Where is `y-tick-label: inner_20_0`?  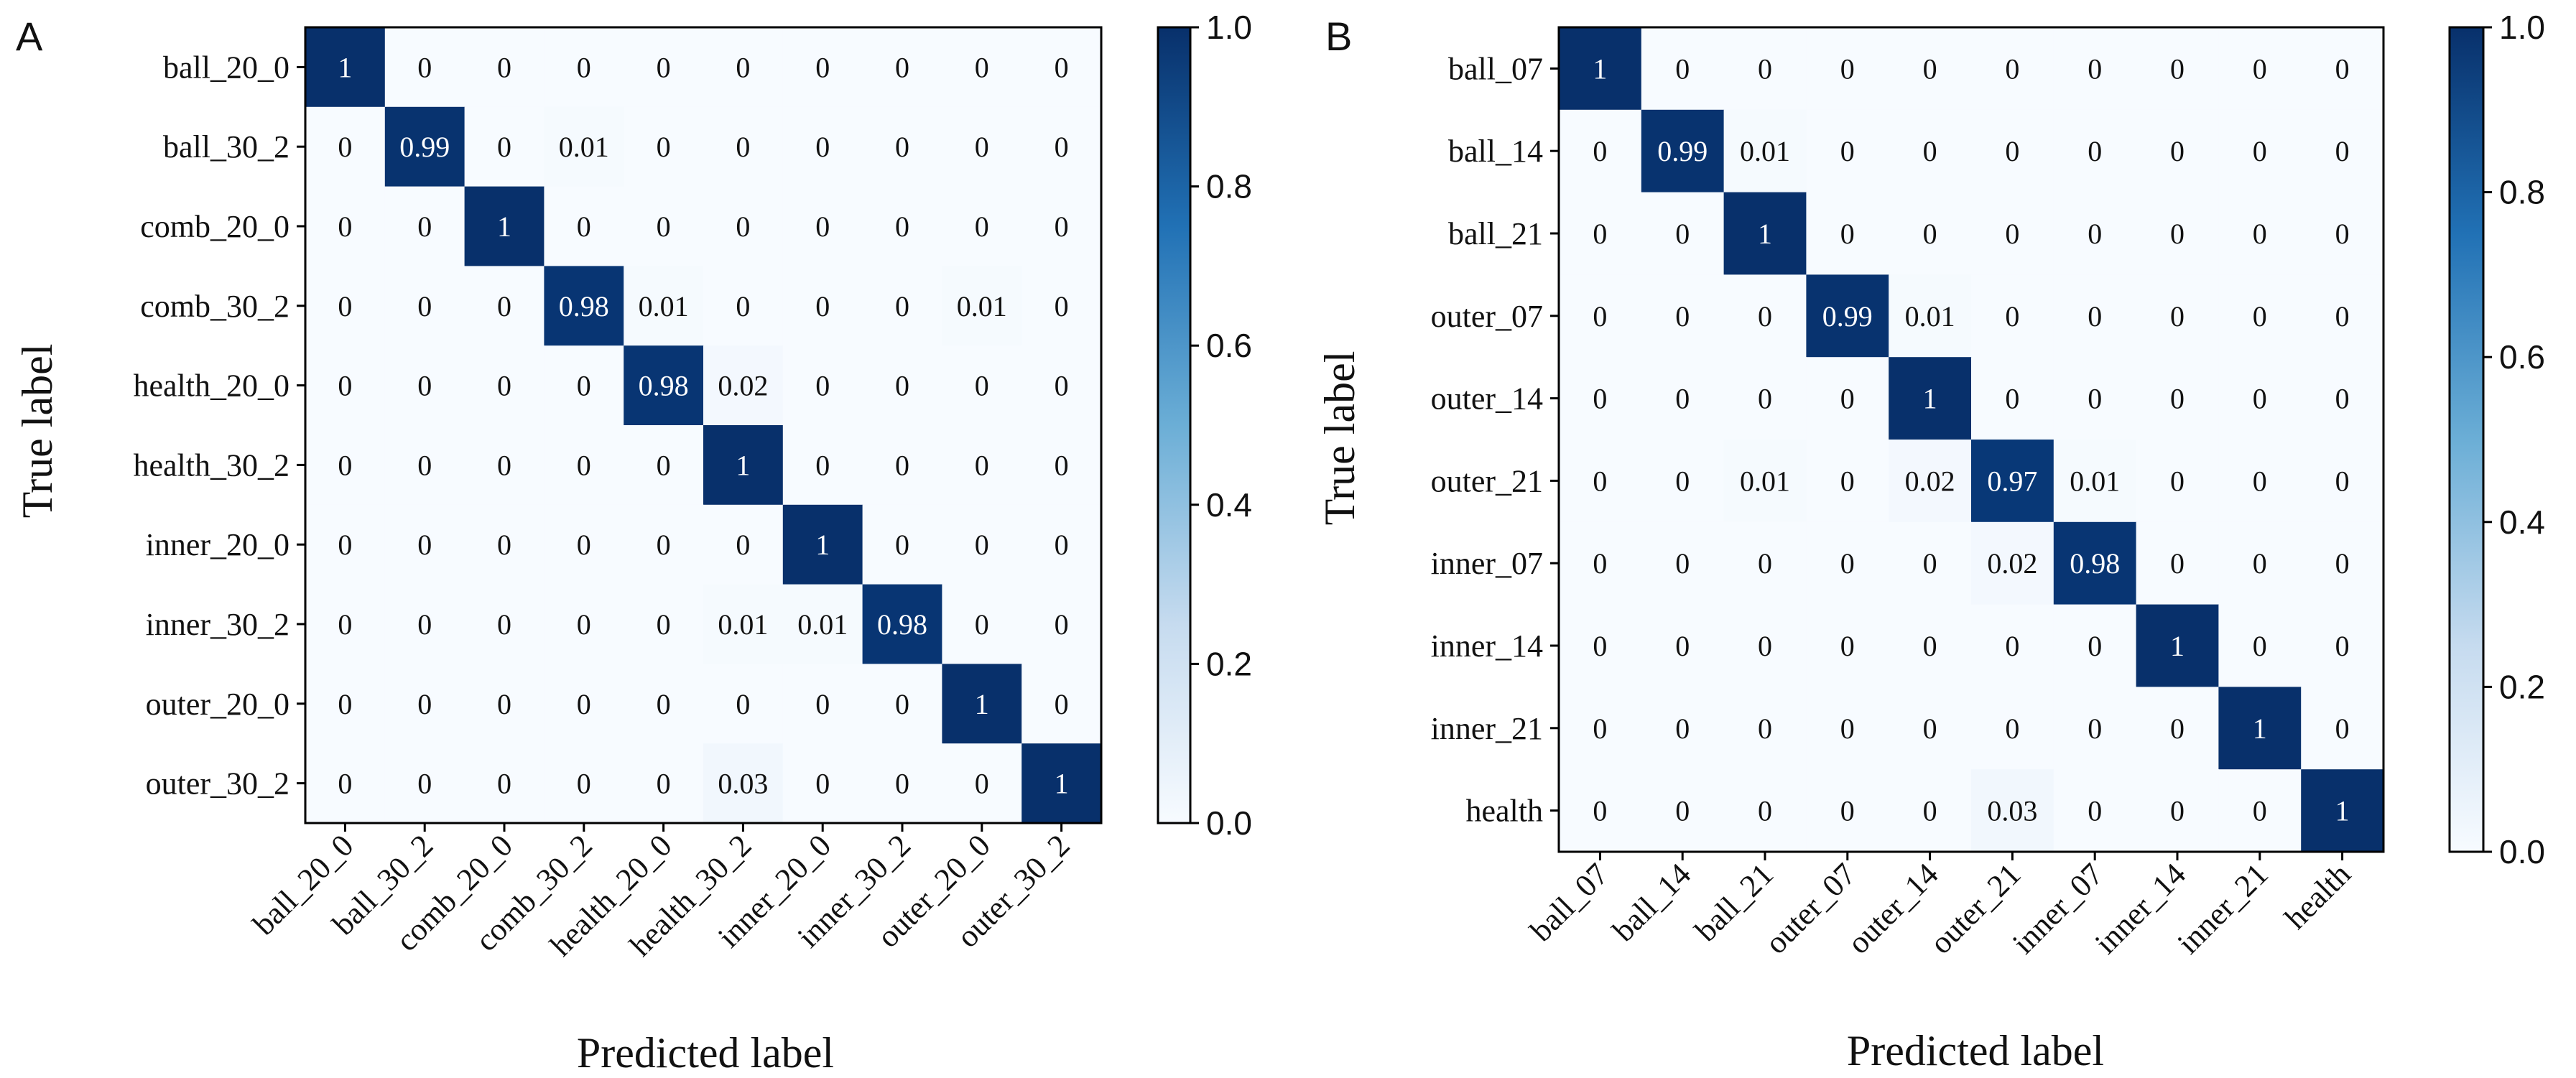
y-tick-label: inner_20_0 is located at coordinates (217, 544).